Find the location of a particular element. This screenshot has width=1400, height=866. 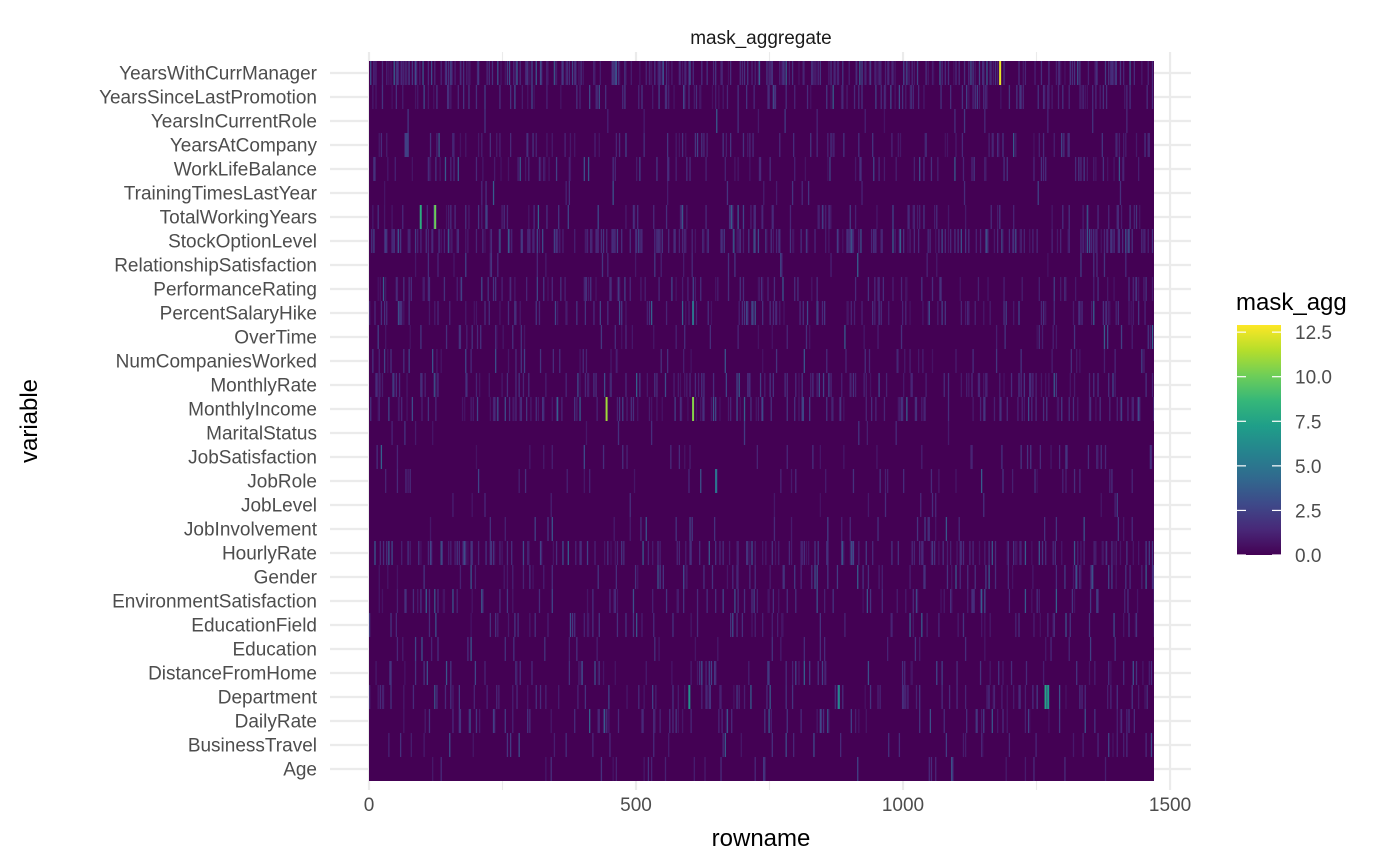

y-tick-label: YearsInCurrentRole is located at coordinates (234, 122).